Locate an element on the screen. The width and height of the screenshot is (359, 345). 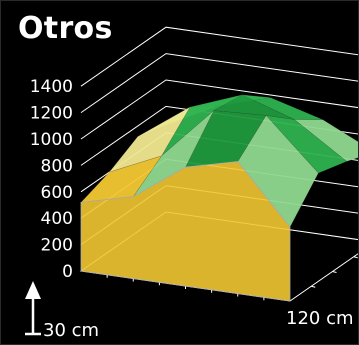
chart-title: Otros is located at coordinates (65, 28).